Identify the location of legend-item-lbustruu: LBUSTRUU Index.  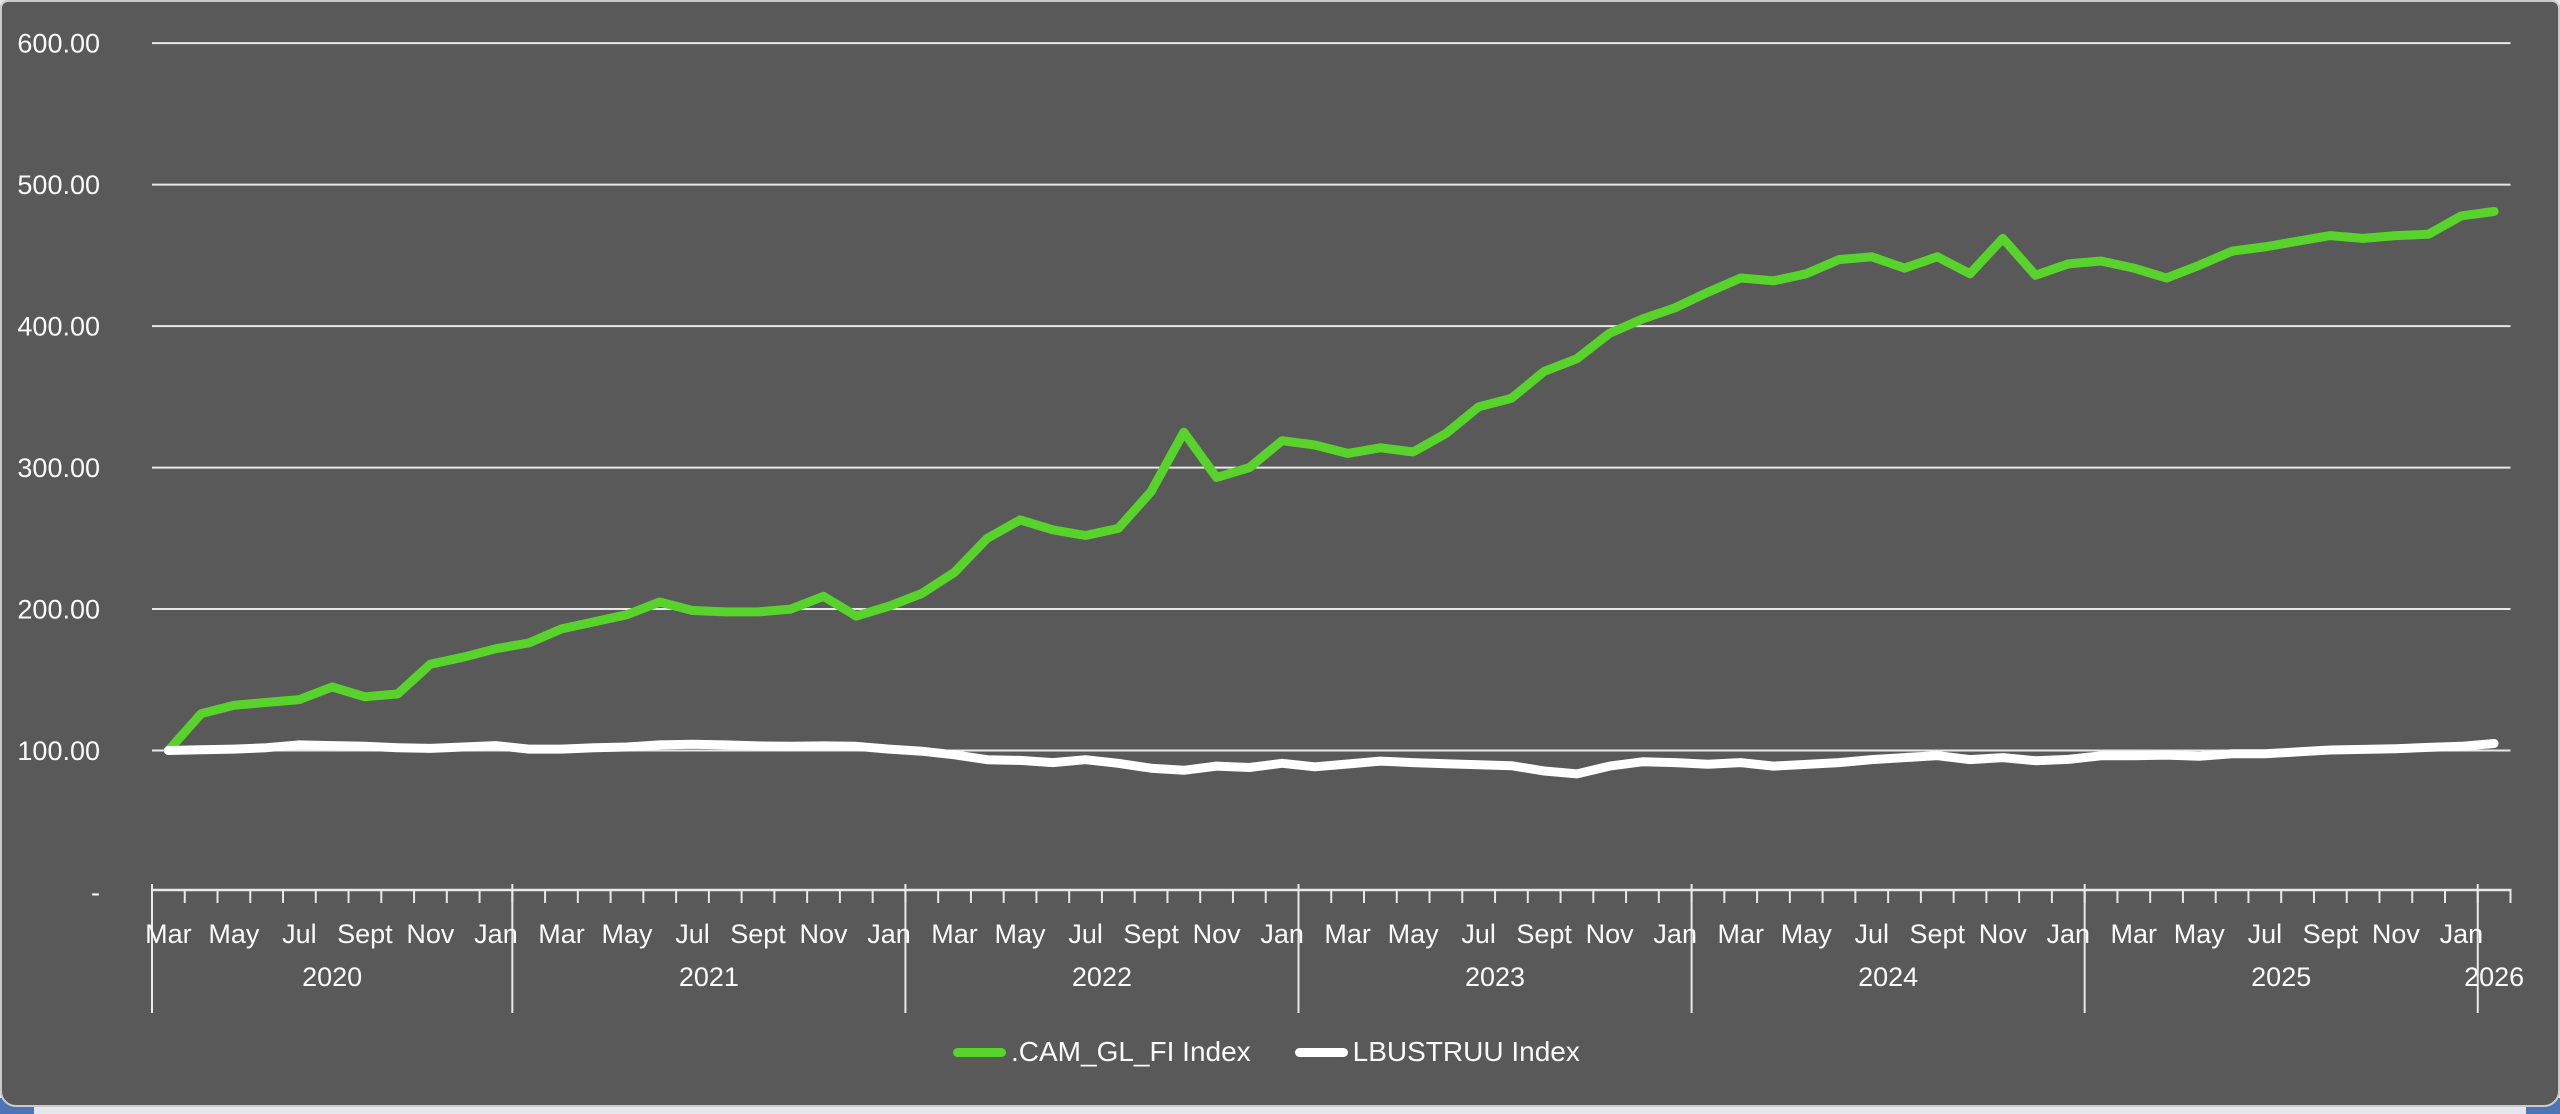
(1437, 1051).